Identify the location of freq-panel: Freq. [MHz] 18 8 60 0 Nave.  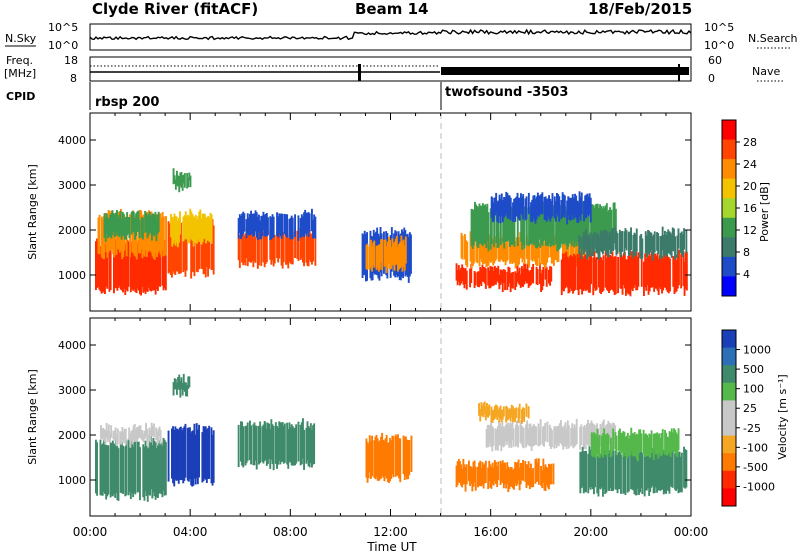
(394, 69).